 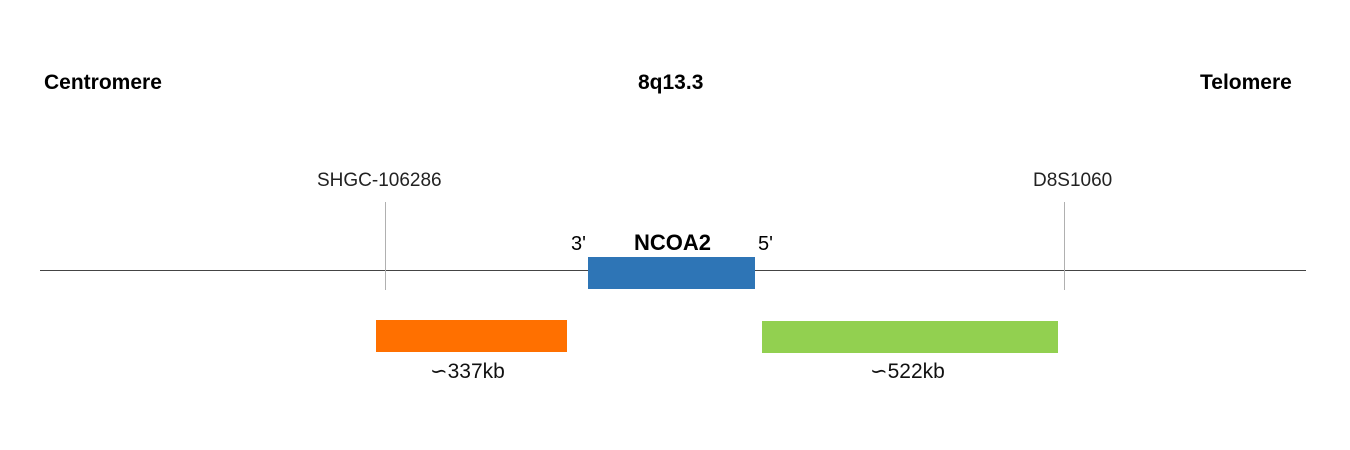 I want to click on probe-522kb-label: ∽522kb, so click(x=907, y=371).